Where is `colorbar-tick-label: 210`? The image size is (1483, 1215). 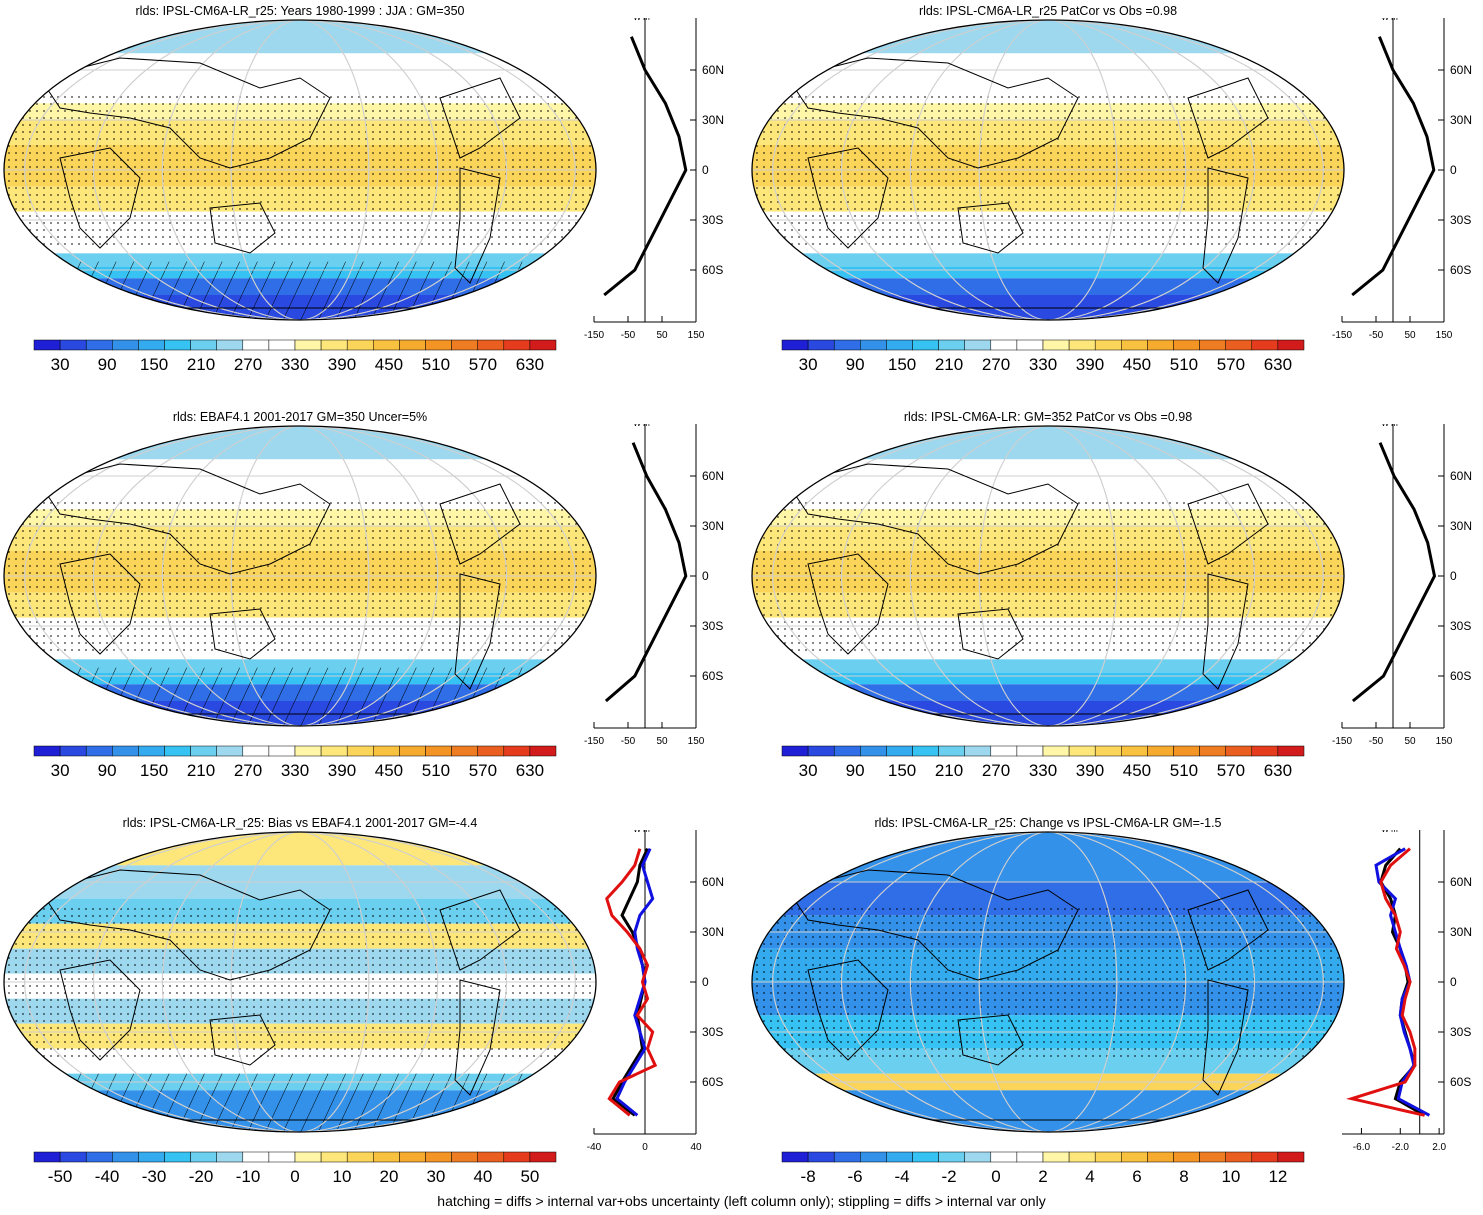
colorbar-tick-label: 210 is located at coordinates (949, 364).